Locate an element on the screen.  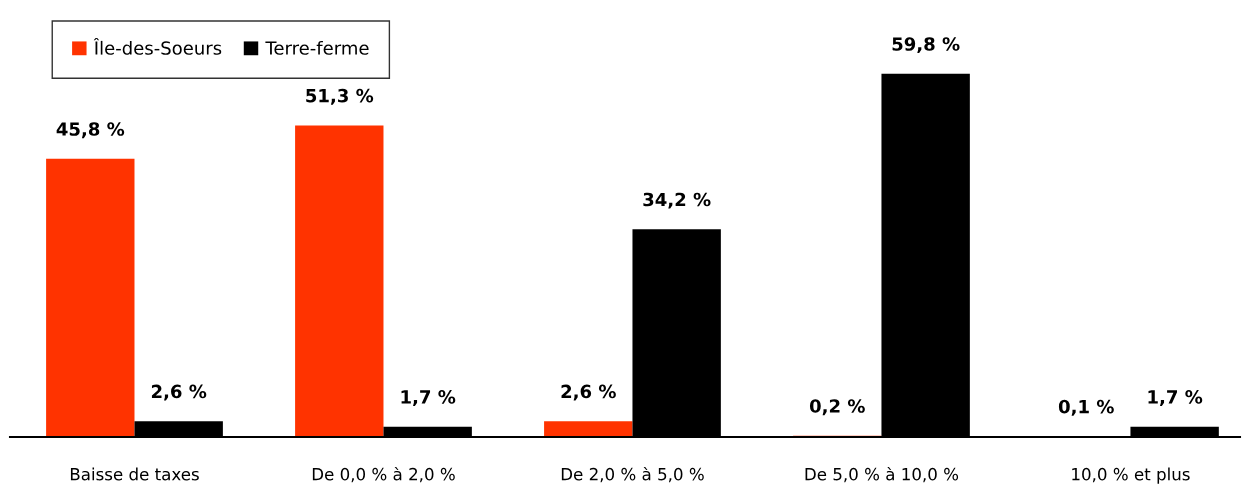
x-tick-label: 10,0 % et plus is located at coordinates (1131, 475).